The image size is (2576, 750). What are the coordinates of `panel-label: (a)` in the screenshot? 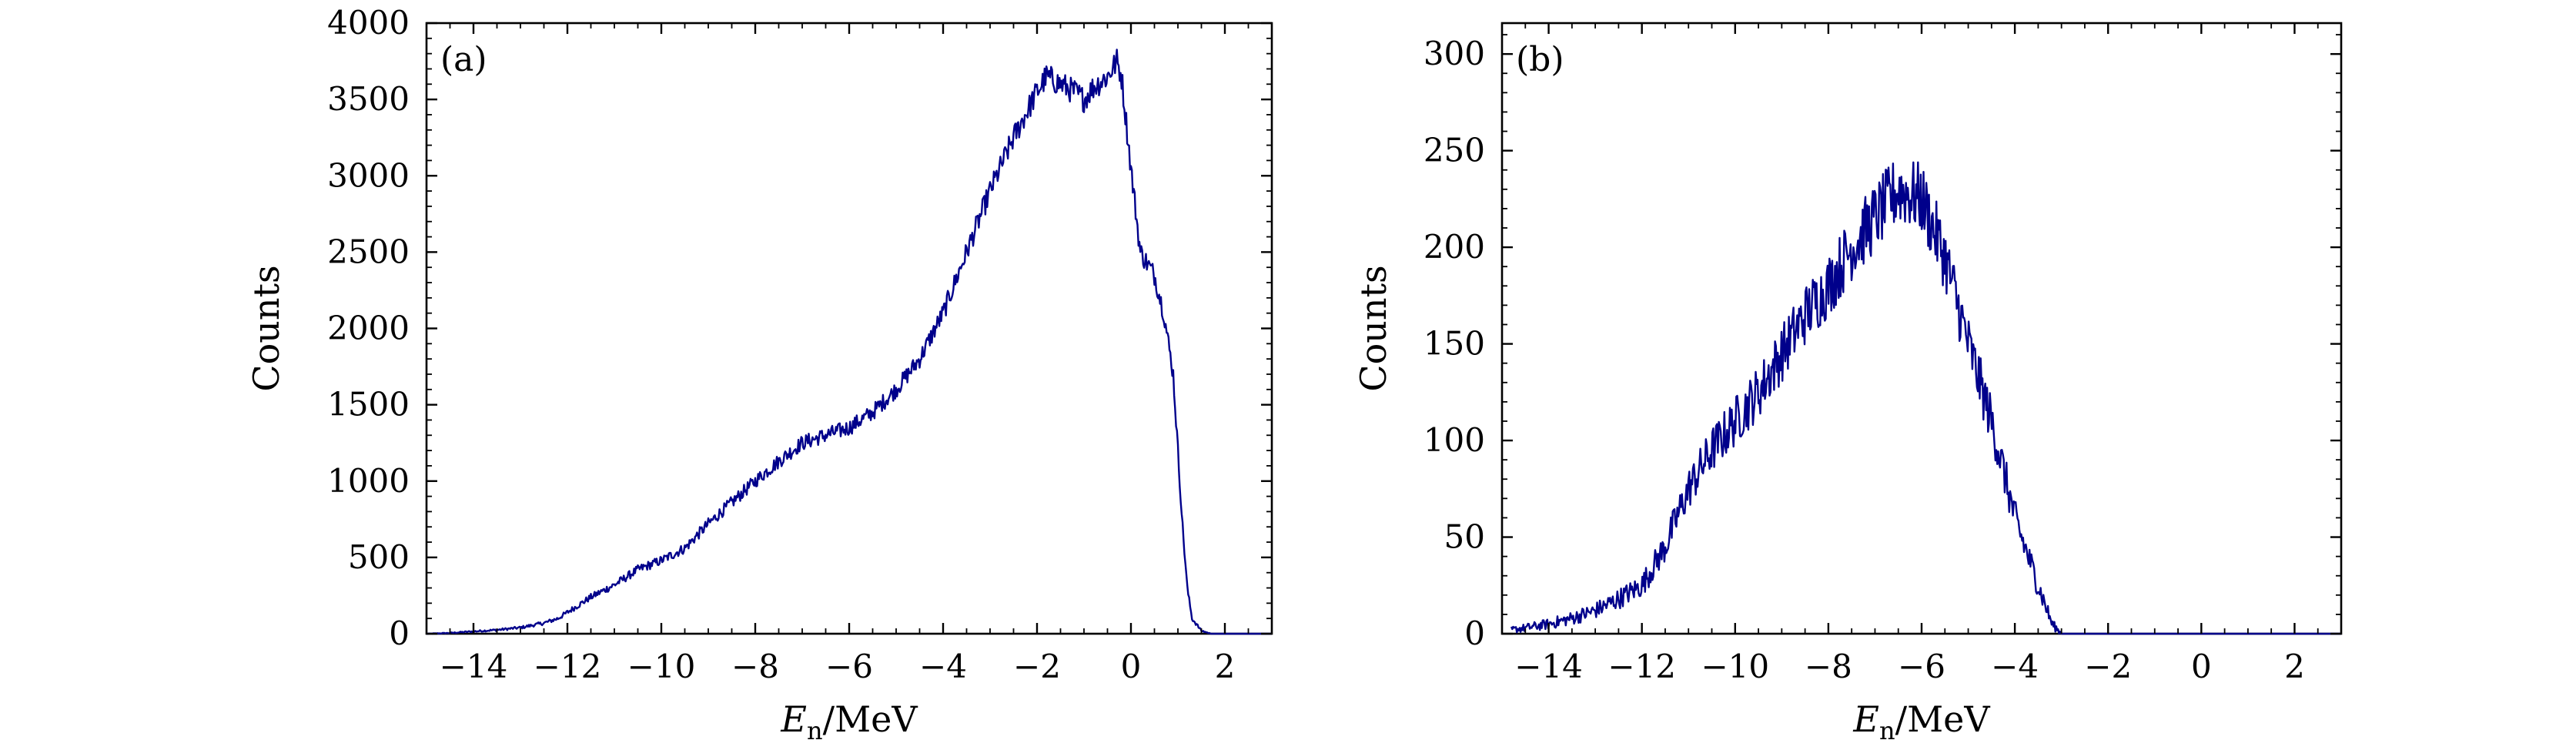 It's located at (464, 60).